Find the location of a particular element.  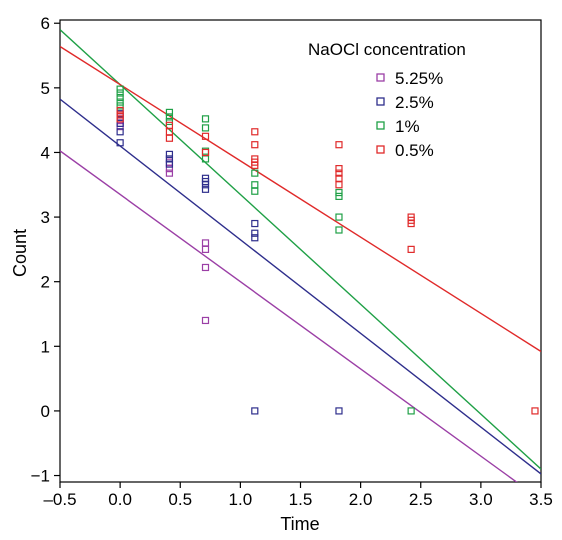

legend-label: 2.5% is located at coordinates (414, 102).